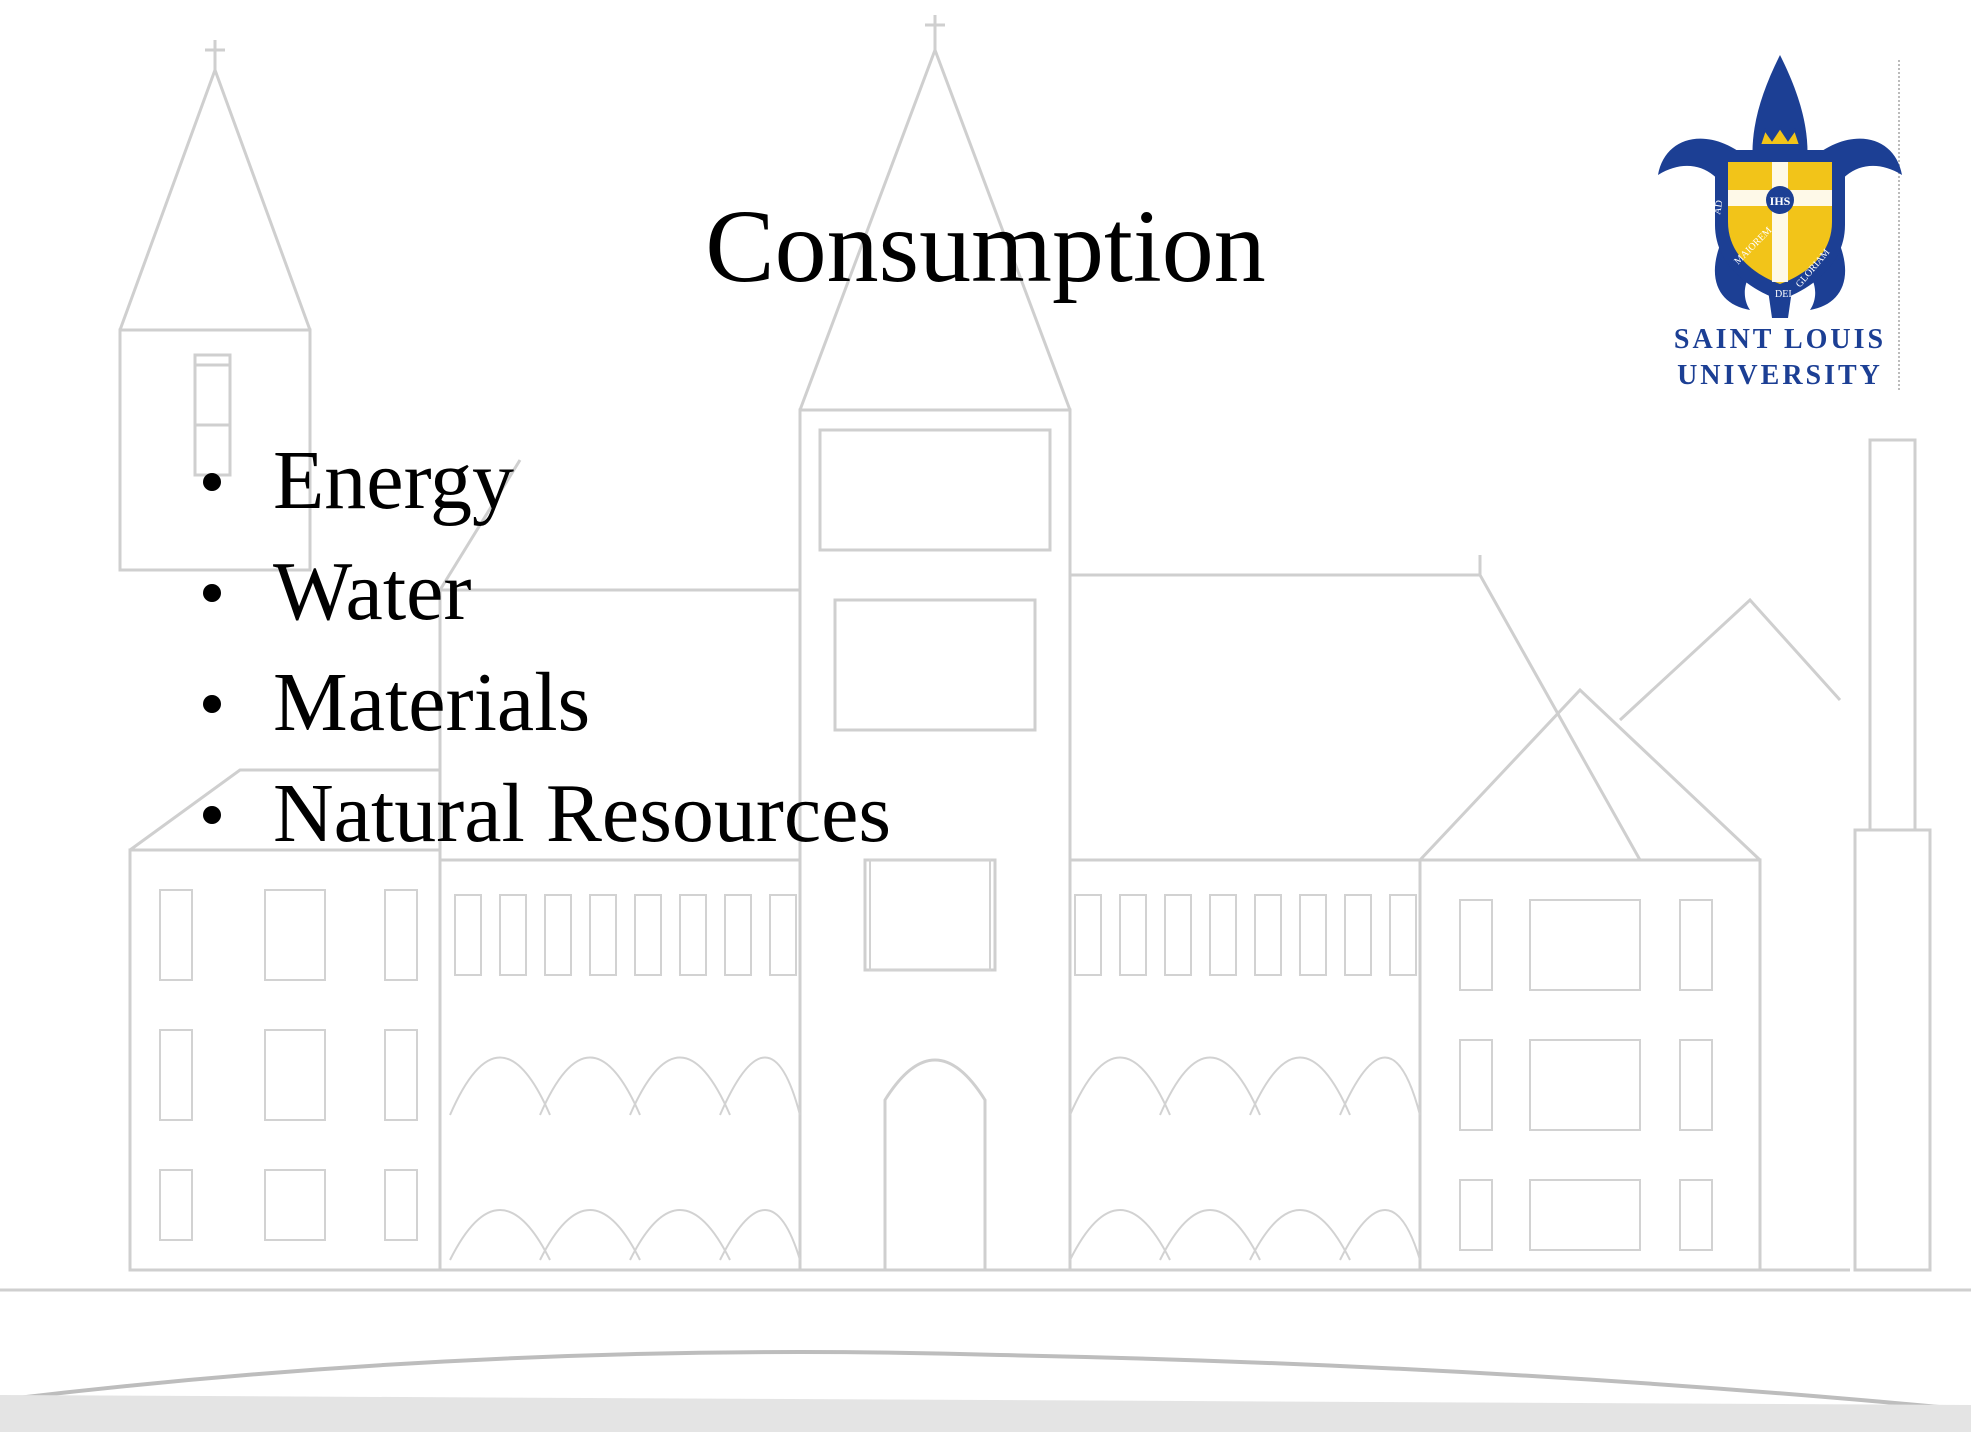 The image size is (1971, 1432). What do you see at coordinates (1780, 375) in the screenshot?
I see `logo-line-2: UNIVERSITY` at bounding box center [1780, 375].